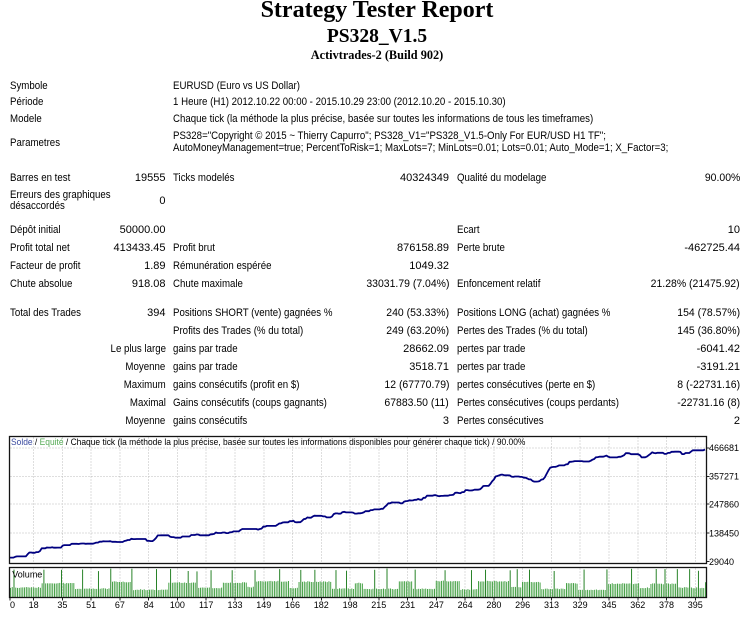  I want to click on svg-text: 466681, so click(724, 448).